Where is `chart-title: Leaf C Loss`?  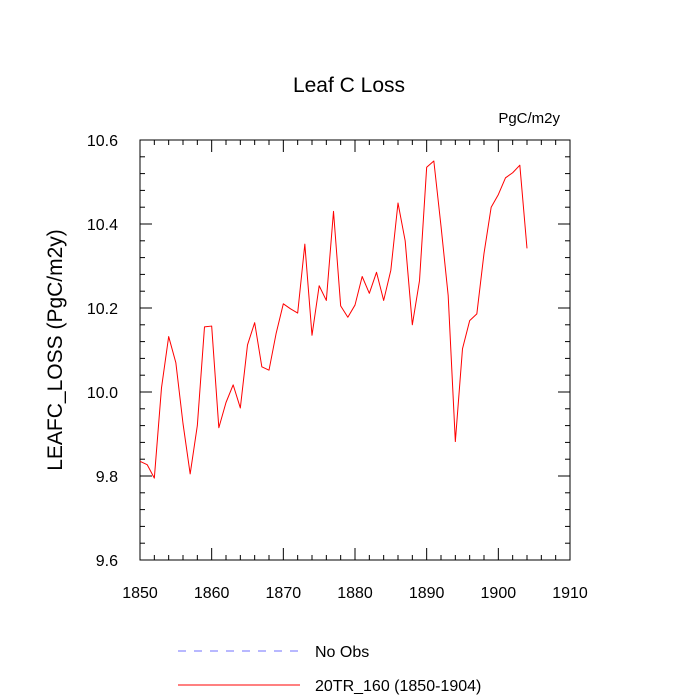 chart-title: Leaf C Loss is located at coordinates (349, 85).